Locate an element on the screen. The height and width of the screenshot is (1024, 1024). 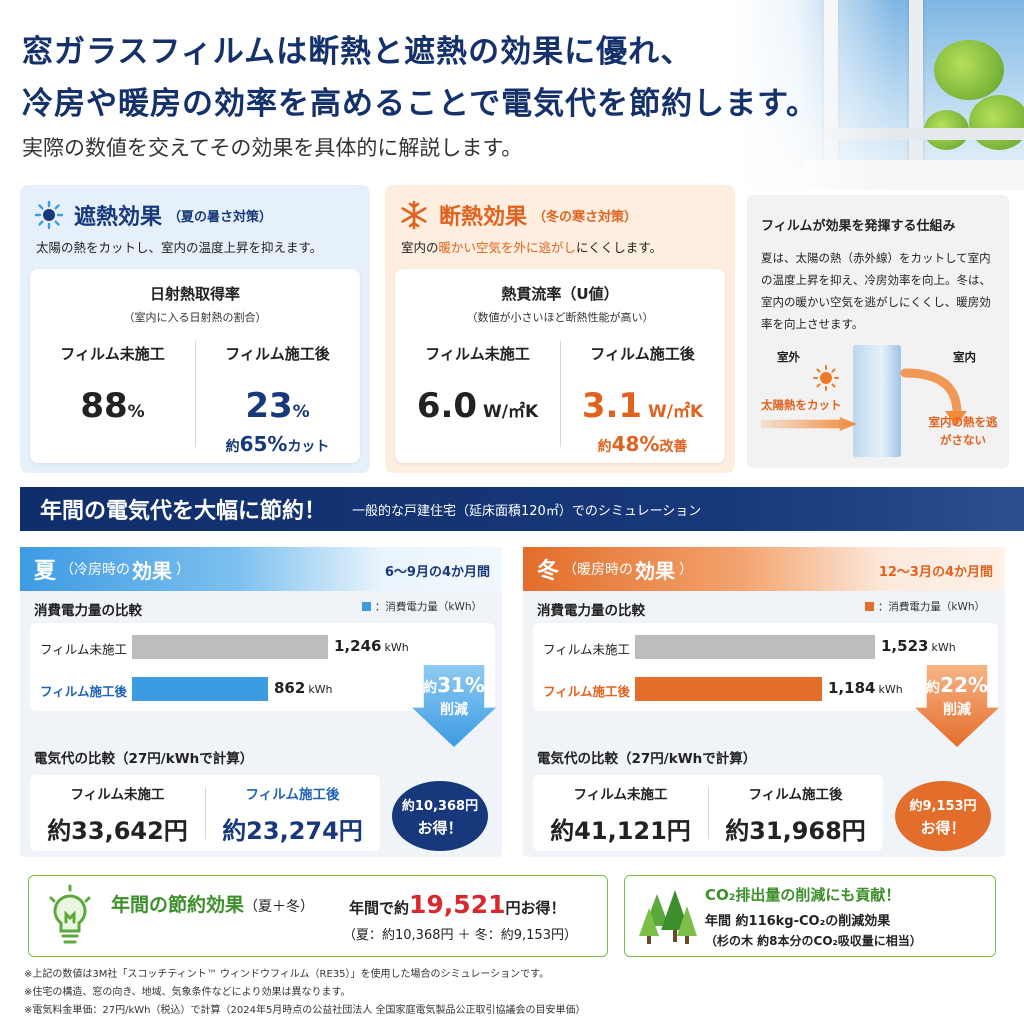
bar-row-before: フィルム未施工 1,523 kWh is located at coordinates (749, 647).